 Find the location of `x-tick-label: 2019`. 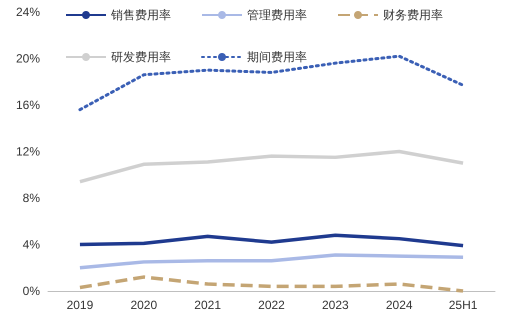

x-tick-label: 2019 is located at coordinates (80, 305).